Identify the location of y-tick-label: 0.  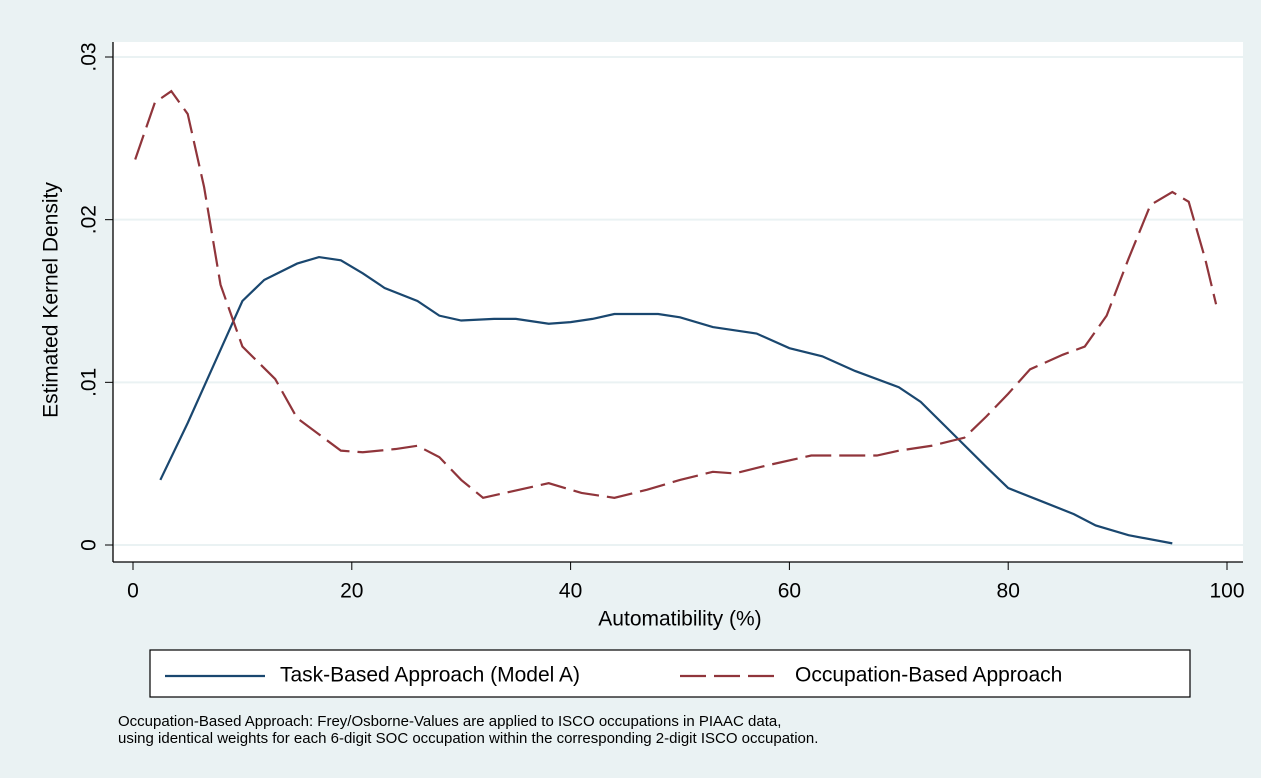
(89, 545).